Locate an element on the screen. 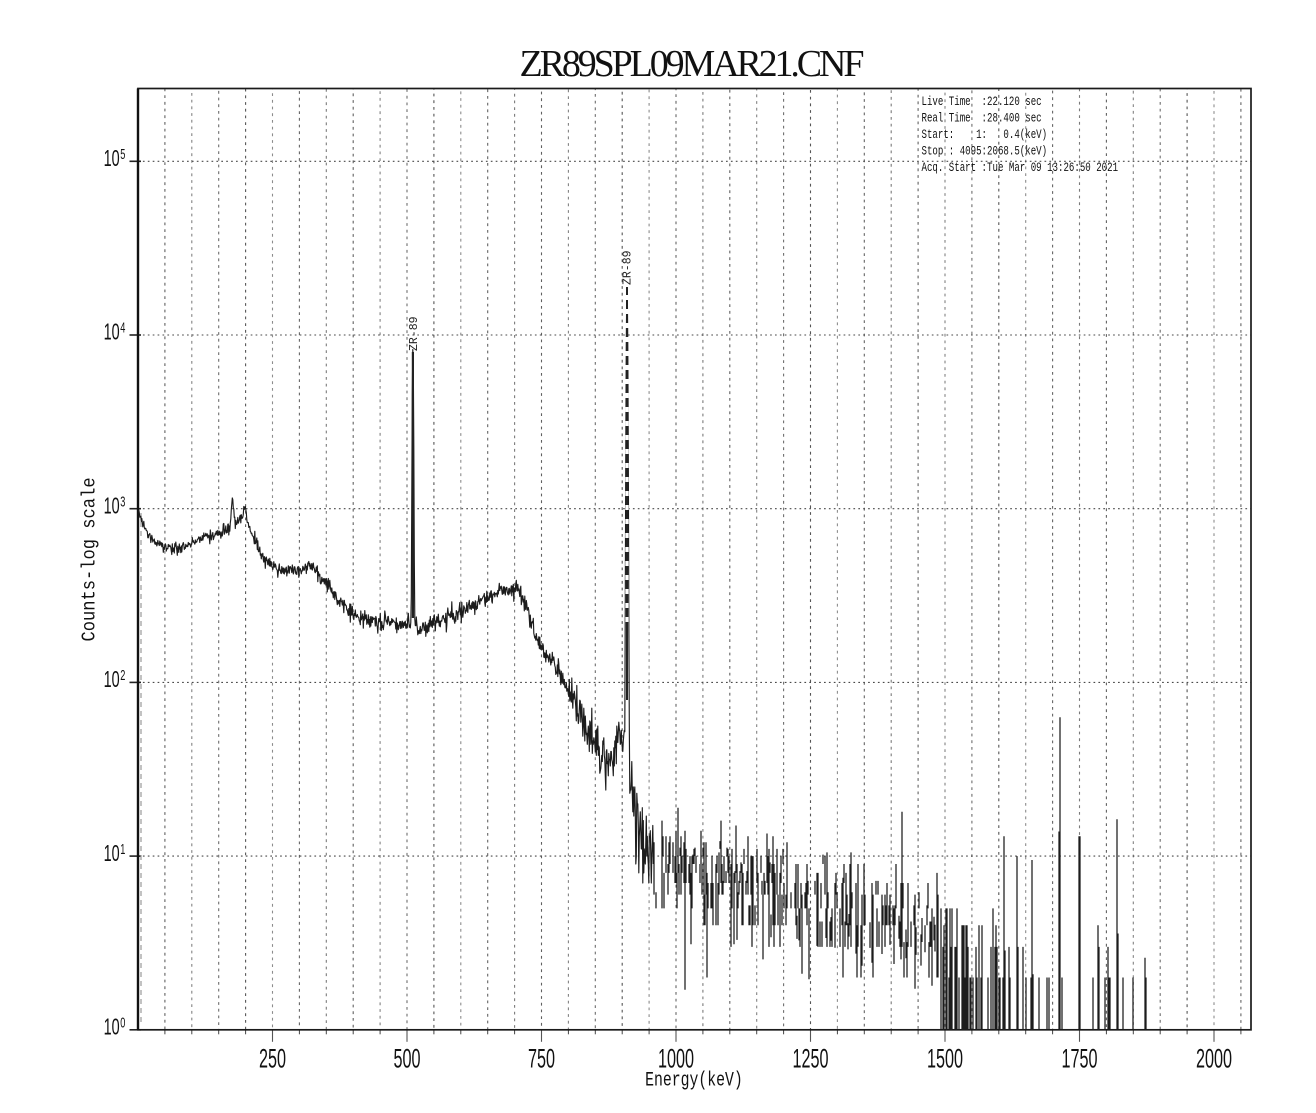 The image size is (1316, 1113). svg-text: 250 is located at coordinates (272, 1058).